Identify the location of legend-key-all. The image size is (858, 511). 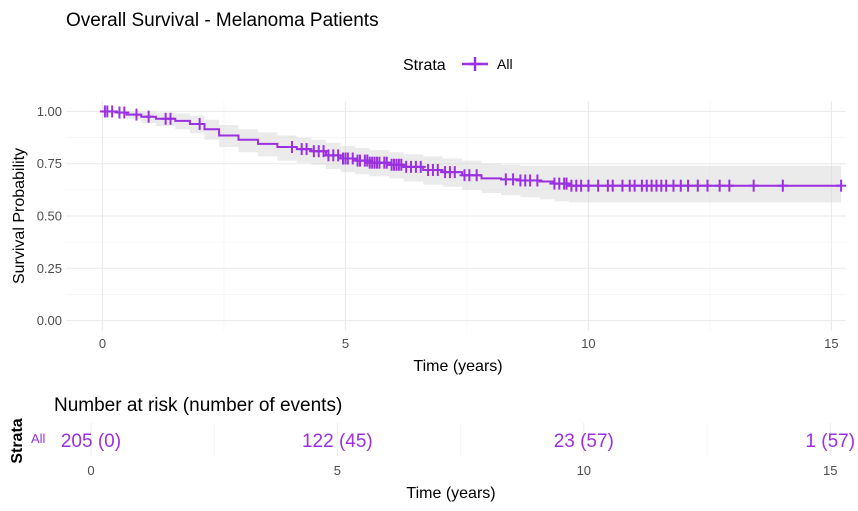
(475, 64).